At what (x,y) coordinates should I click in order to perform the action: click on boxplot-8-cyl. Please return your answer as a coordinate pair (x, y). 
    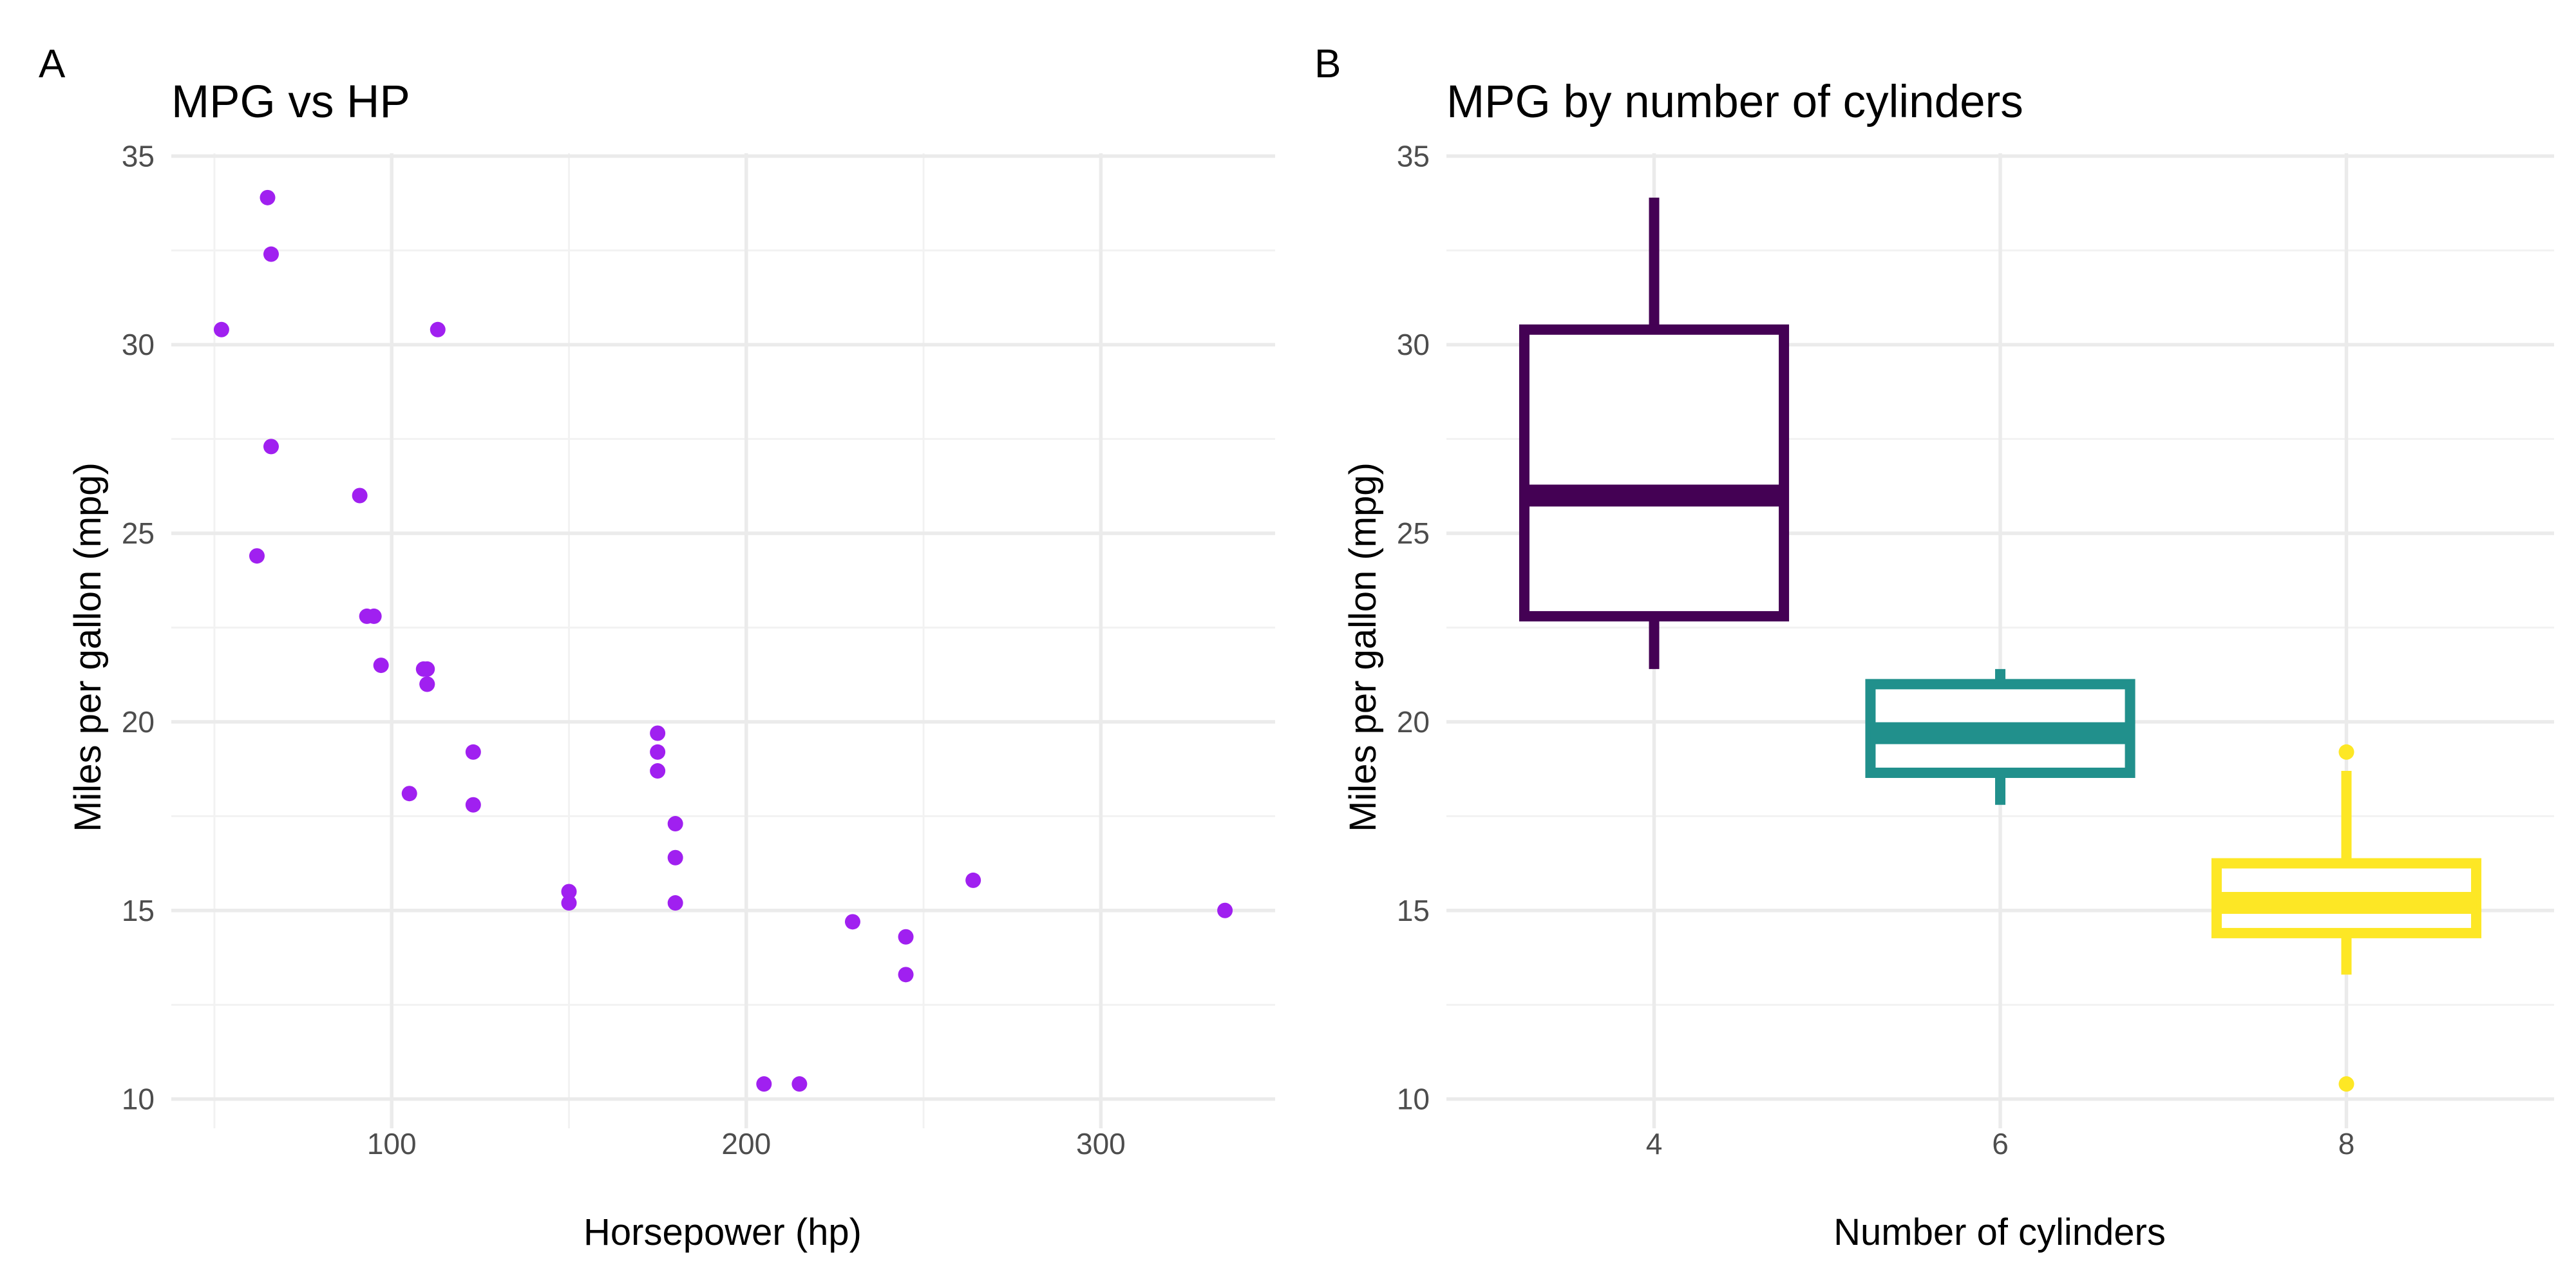
    Looking at the image, I should click on (2346, 918).